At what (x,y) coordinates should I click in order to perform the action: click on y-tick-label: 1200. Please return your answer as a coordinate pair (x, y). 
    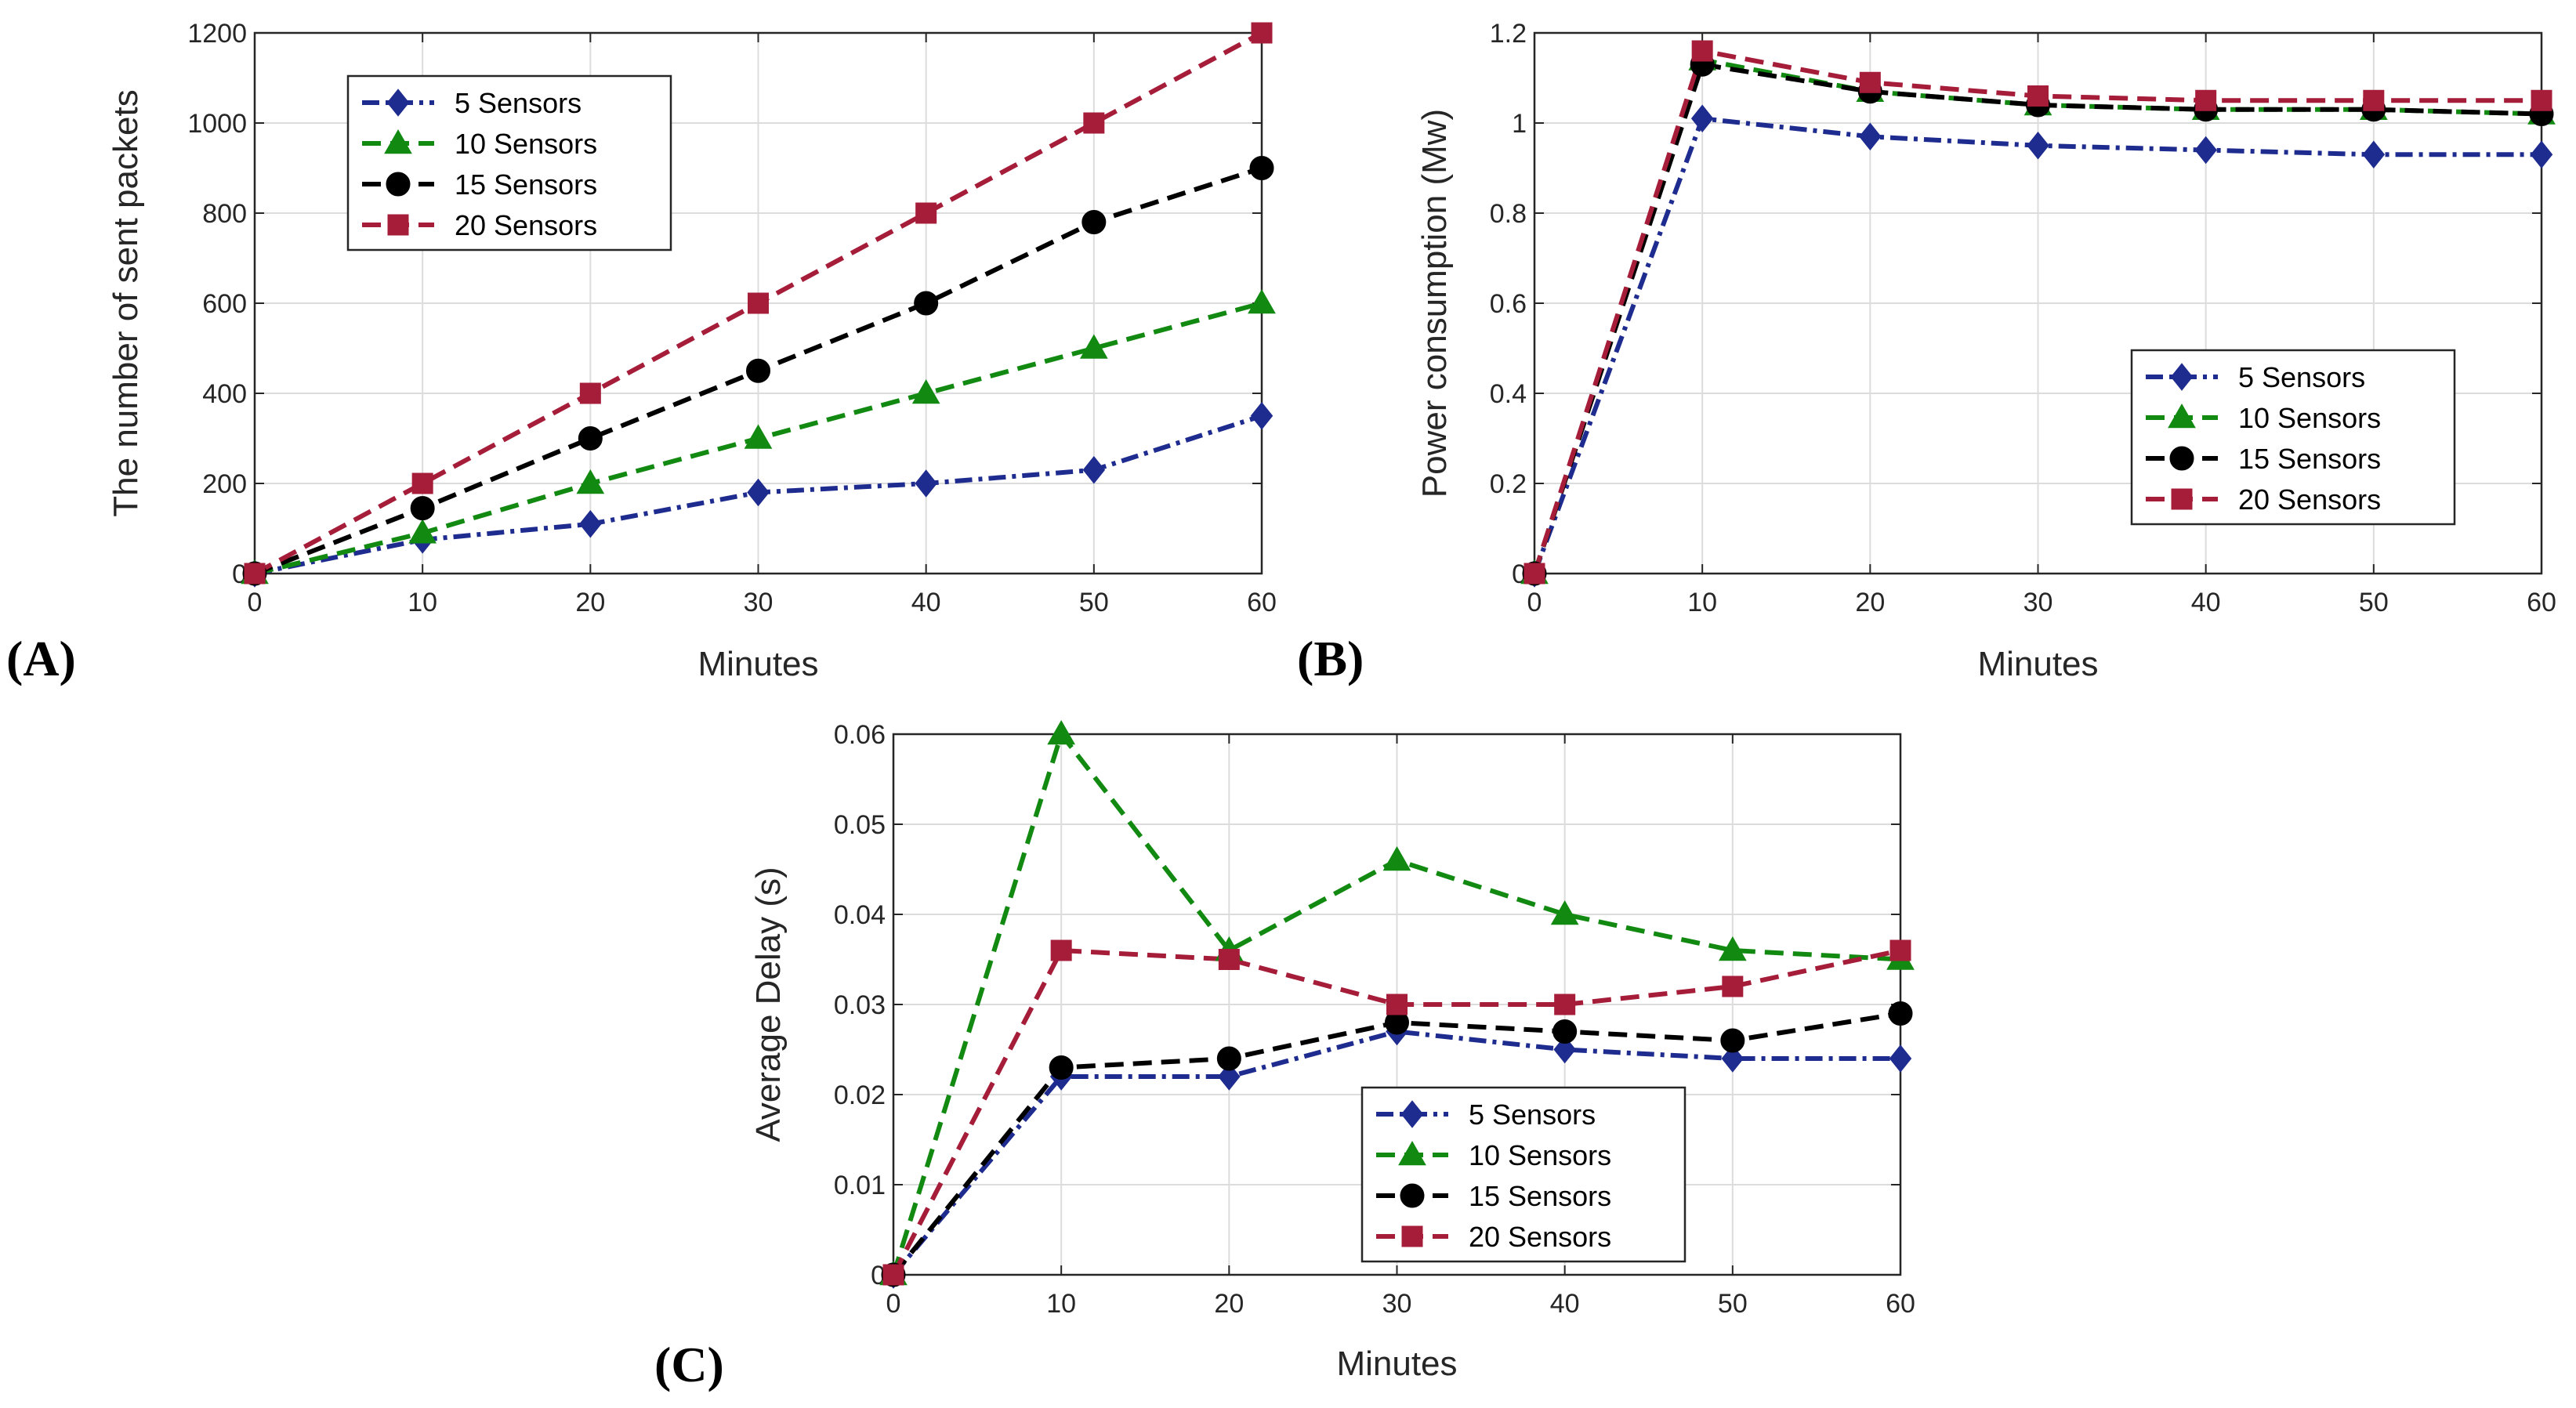
    Looking at the image, I should click on (217, 34).